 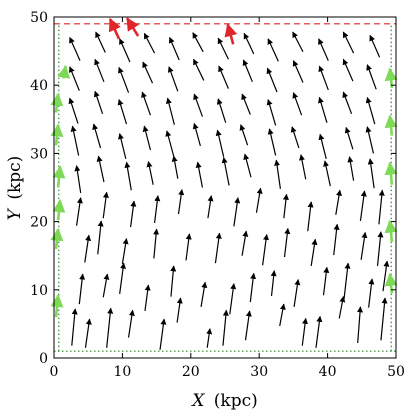 What do you see at coordinates (39, 154) in the screenshot?
I see `y-tick-label-3: 30` at bounding box center [39, 154].